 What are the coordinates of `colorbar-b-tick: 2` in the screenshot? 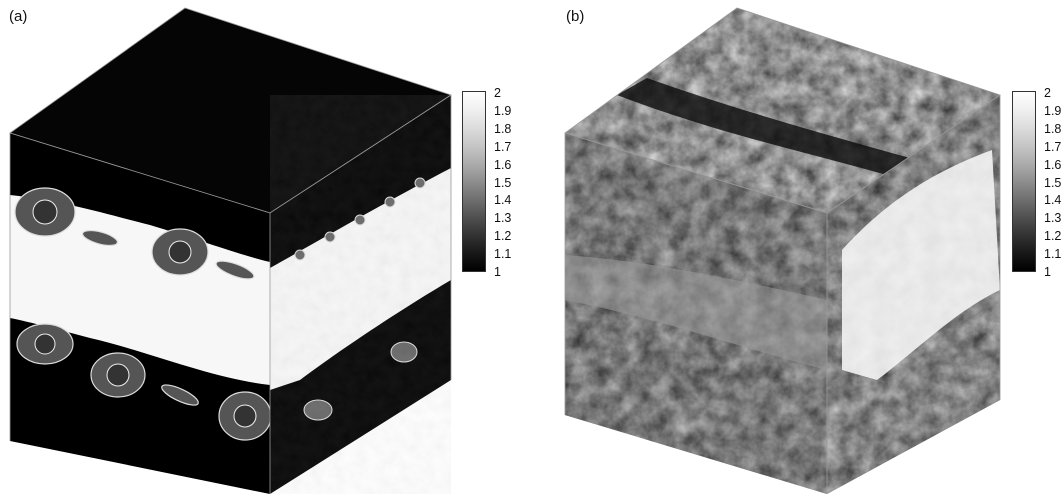 It's located at (1047, 93).